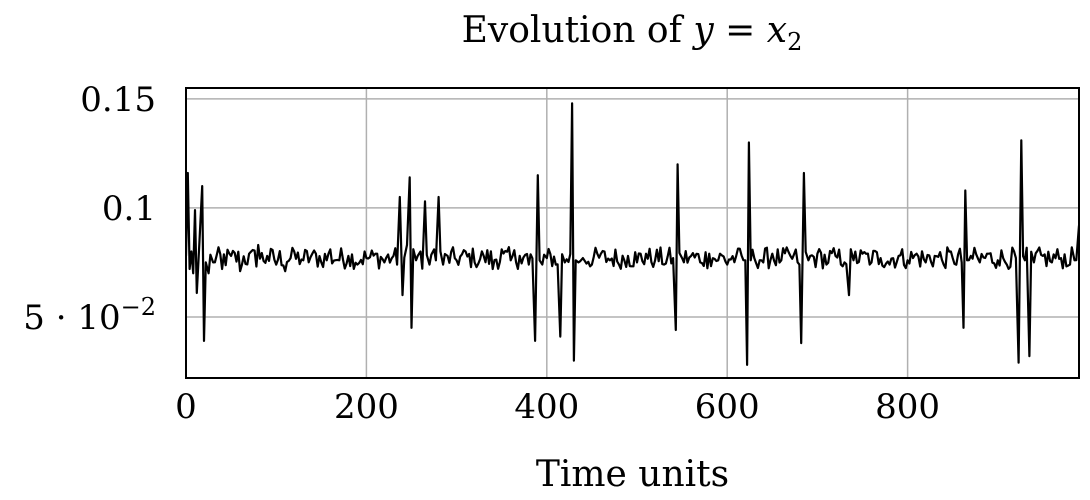  What do you see at coordinates (794, 42) in the screenshot?
I see `chart-title-subscript: 2` at bounding box center [794, 42].